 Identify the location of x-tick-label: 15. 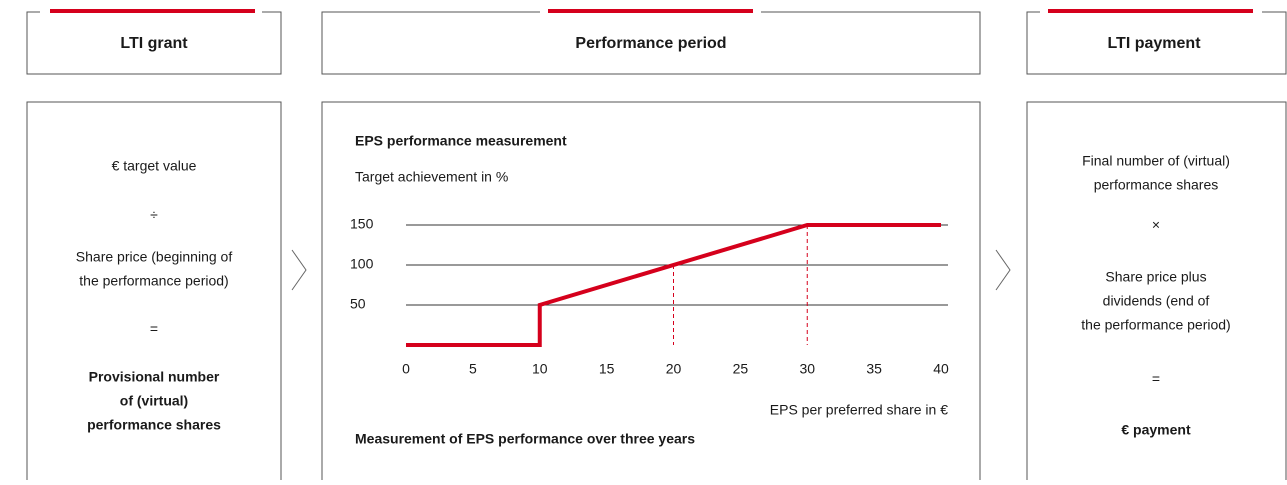
(607, 369).